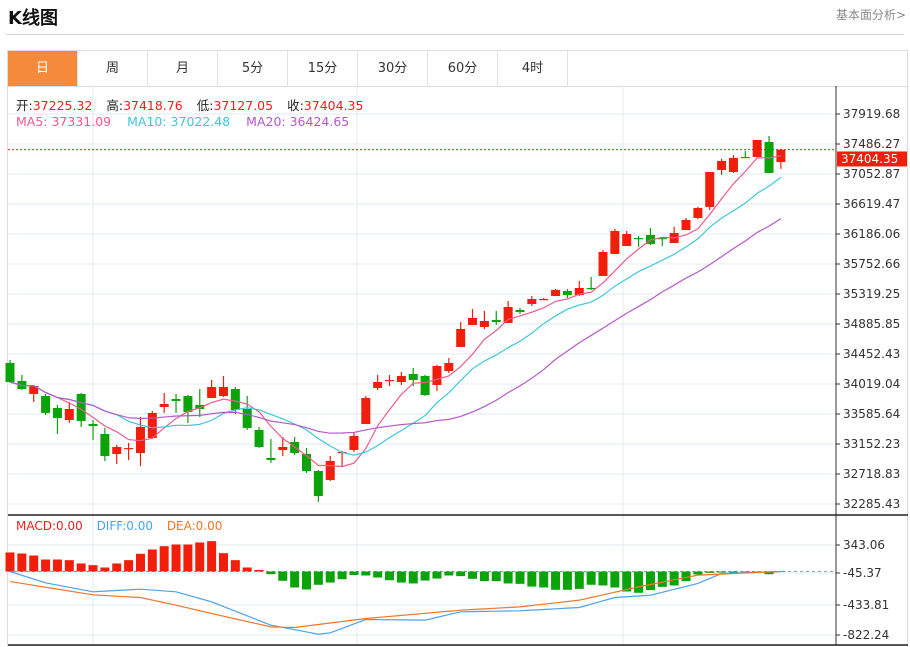 The image size is (910, 647). What do you see at coordinates (866, 635) in the screenshot?
I see `macd-tick-label: -822.24` at bounding box center [866, 635].